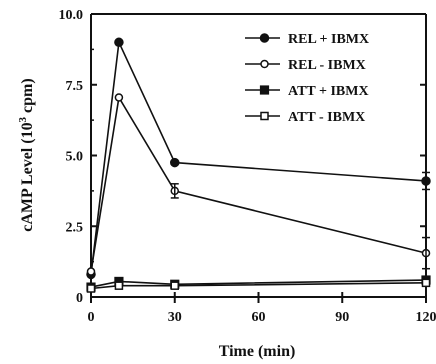 The width and height of the screenshot is (436, 364). What do you see at coordinates (91, 317) in the screenshot?
I see `x-tick-label: 0` at bounding box center [91, 317].